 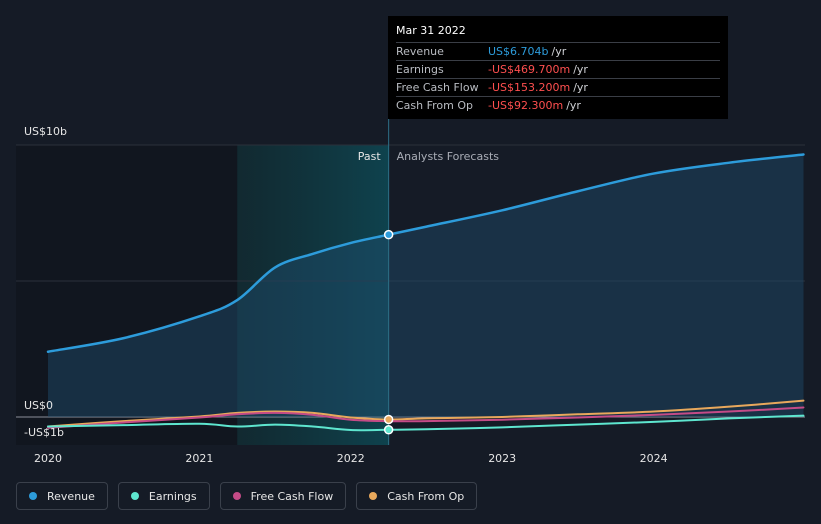 What do you see at coordinates (426, 423) in the screenshot?
I see `series-line-earnings` at bounding box center [426, 423].